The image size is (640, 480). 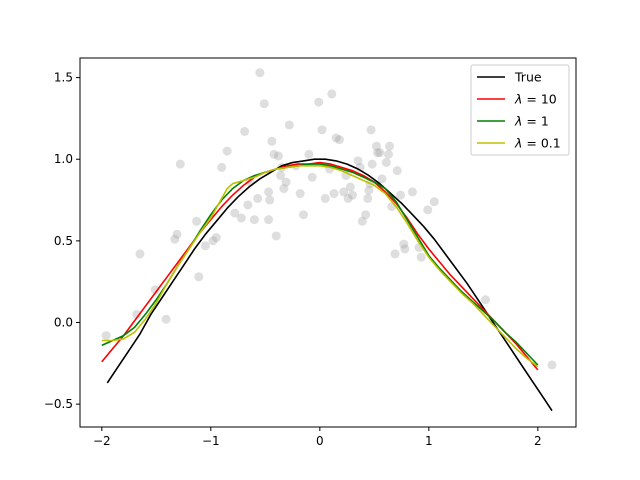 I want to click on y-tick-label: −0.5, so click(x=58, y=404).